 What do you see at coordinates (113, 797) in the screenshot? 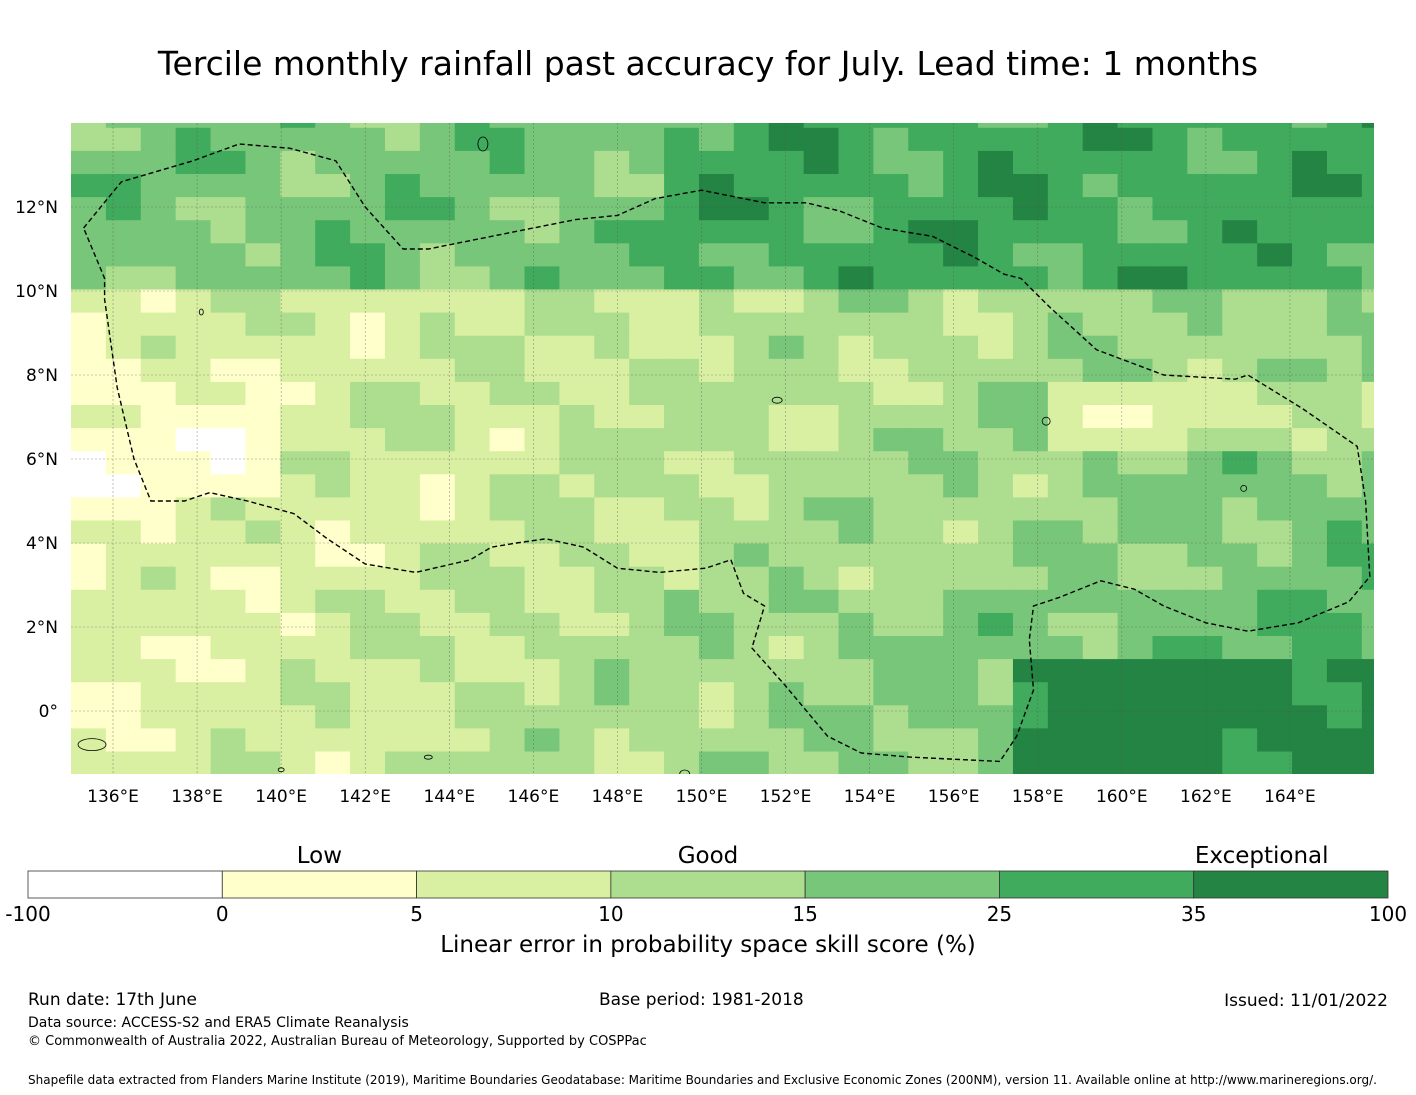
I see `longitude-tick-label: 136°E` at bounding box center [113, 797].